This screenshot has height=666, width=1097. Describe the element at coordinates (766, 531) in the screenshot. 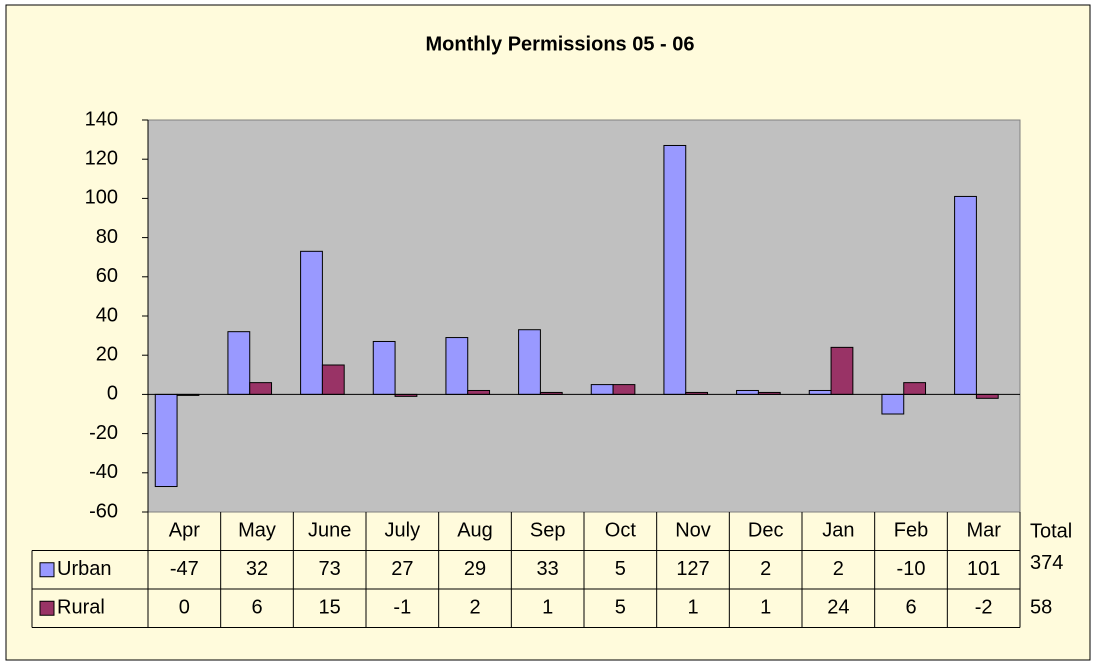

I see `x-tick-label: Dec` at that location.